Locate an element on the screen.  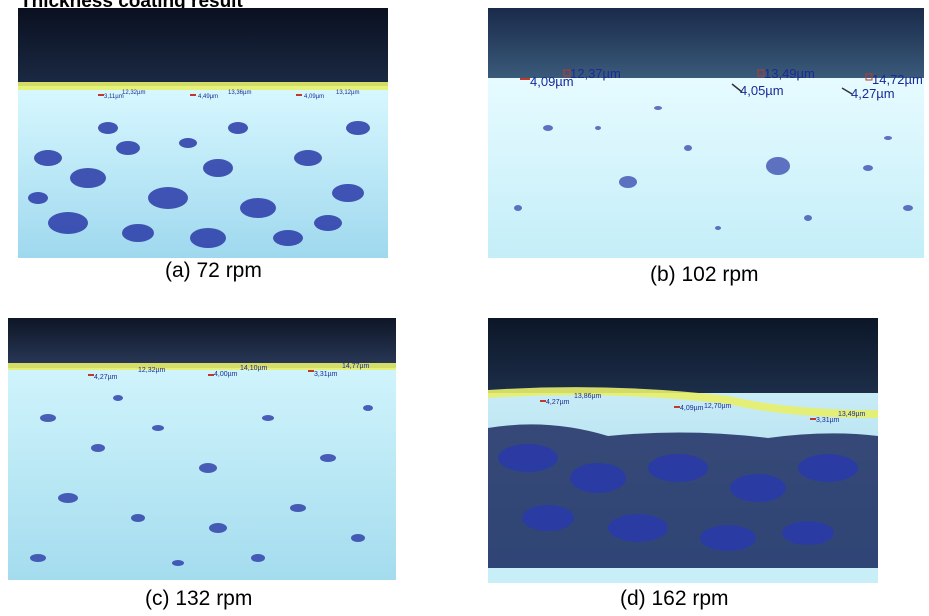
measurement-label: 14,10µm is located at coordinates (254, 368).